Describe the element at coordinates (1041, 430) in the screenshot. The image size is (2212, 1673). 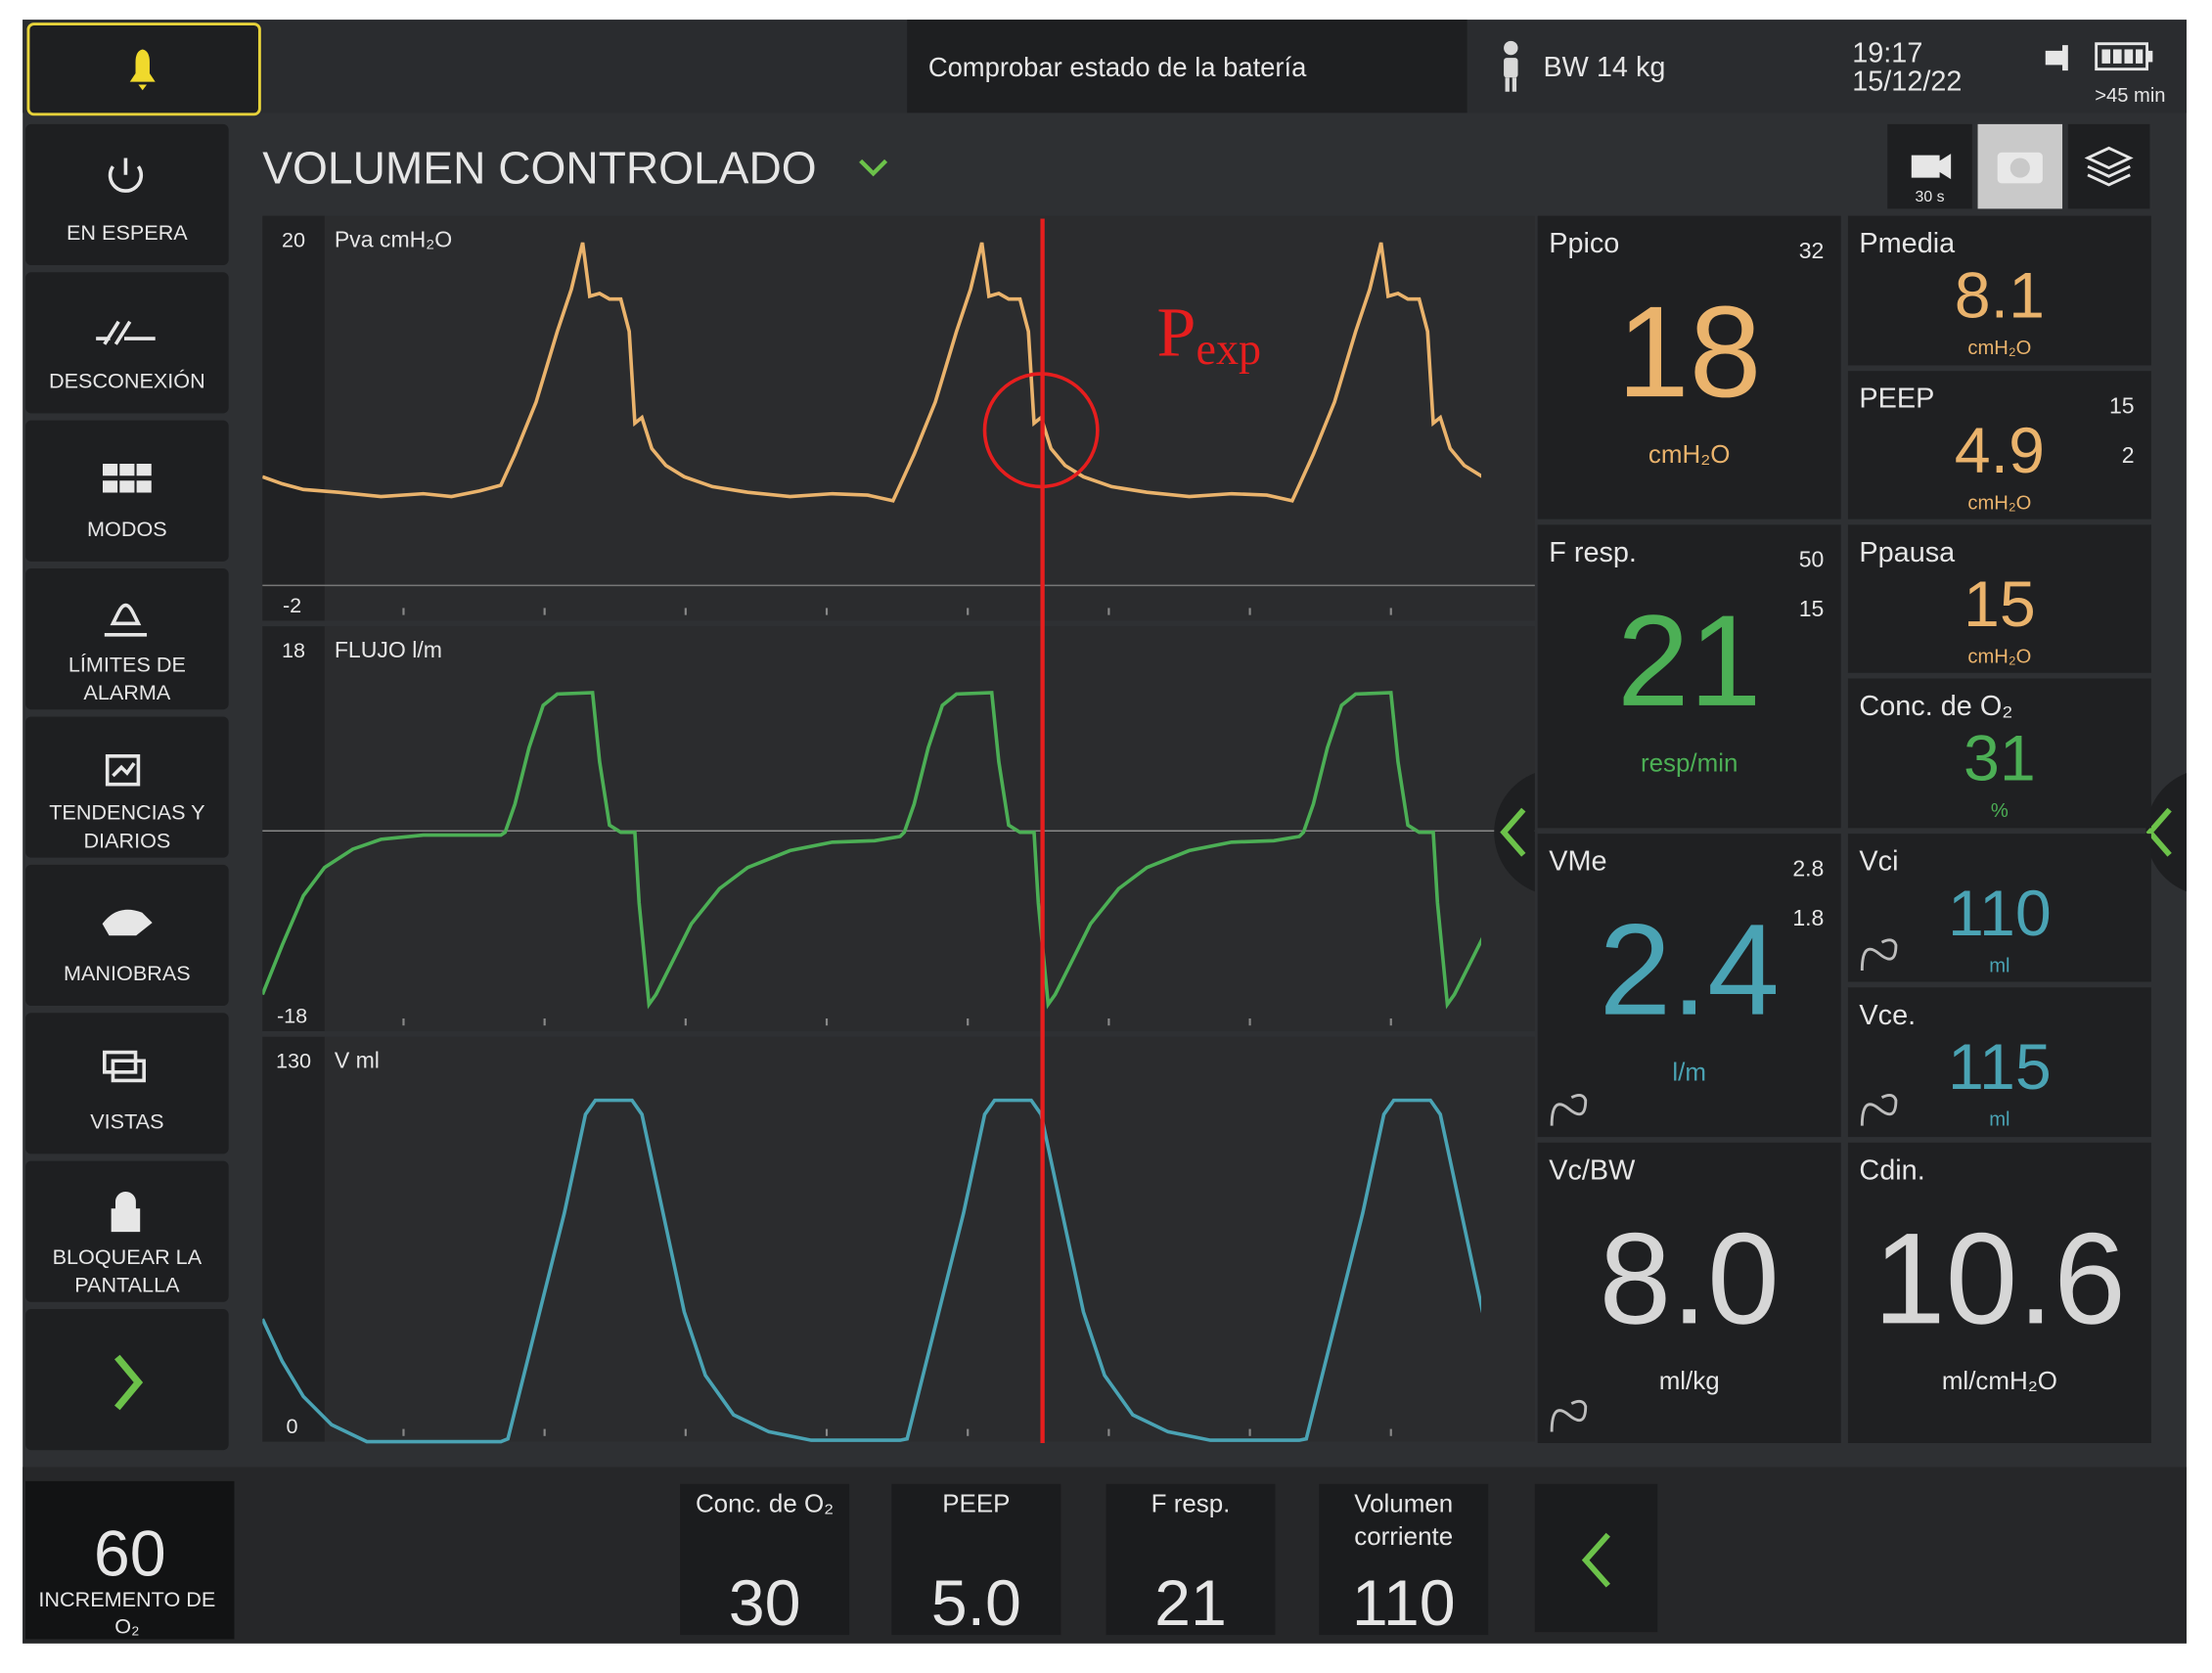
I see `marker-circle` at that location.